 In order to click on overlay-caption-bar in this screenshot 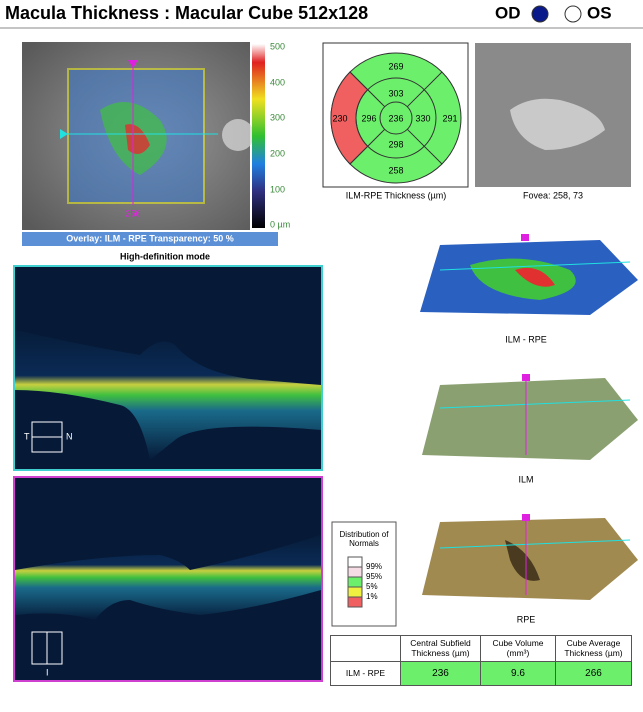, I will do `click(150, 239)`.